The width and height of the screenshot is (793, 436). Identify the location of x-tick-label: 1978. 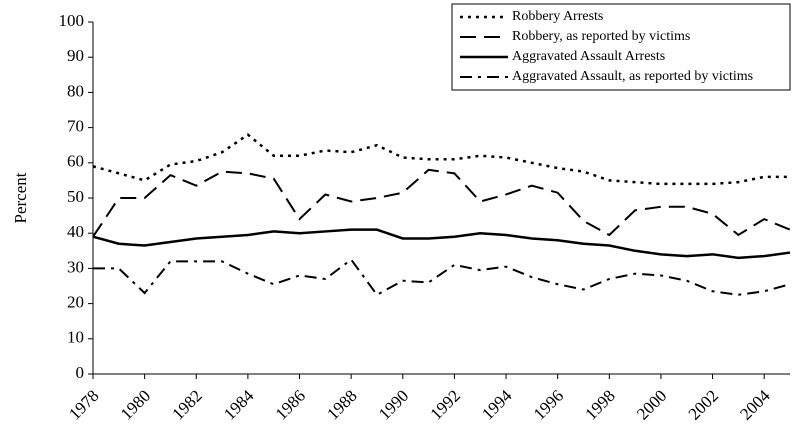
(83, 404).